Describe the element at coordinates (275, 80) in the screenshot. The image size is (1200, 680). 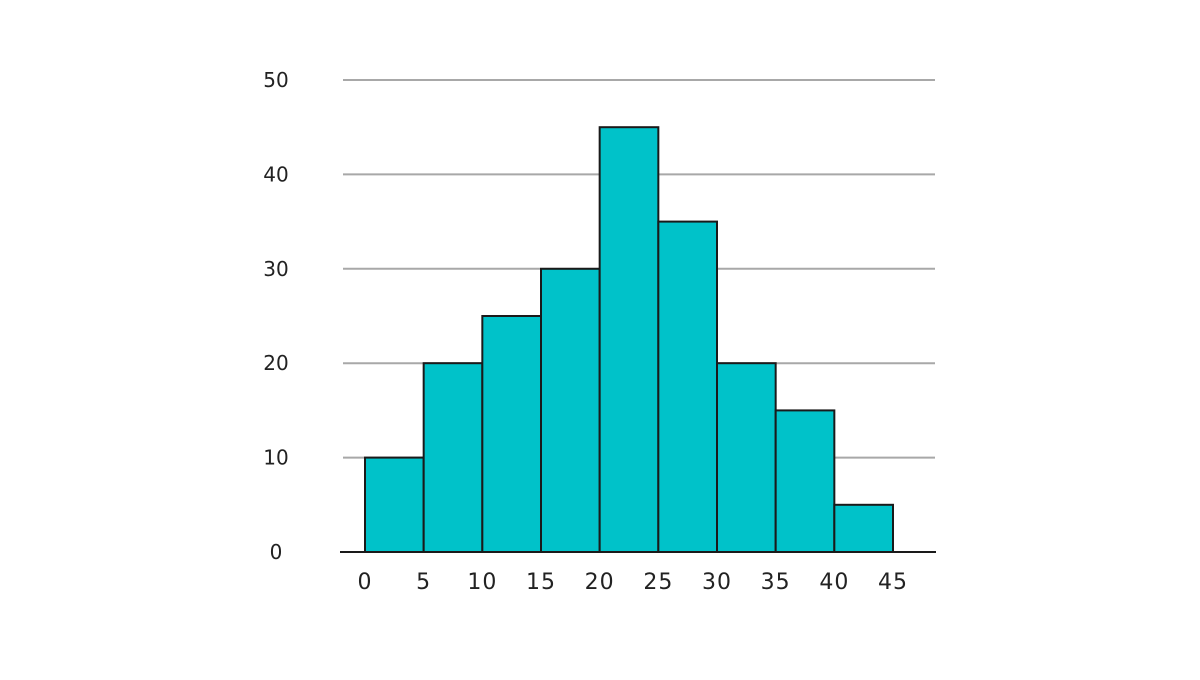
I see `y-tick-label-50: 50` at that location.